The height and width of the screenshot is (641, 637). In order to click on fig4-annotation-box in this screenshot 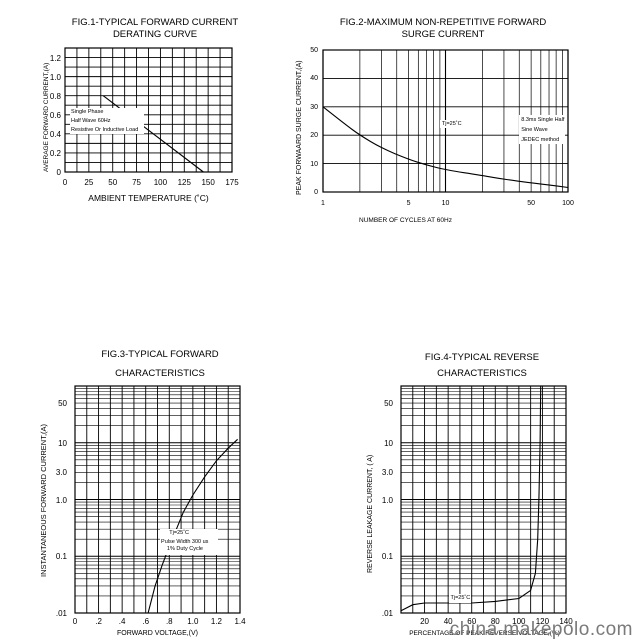, I will do `click(460, 598)`.